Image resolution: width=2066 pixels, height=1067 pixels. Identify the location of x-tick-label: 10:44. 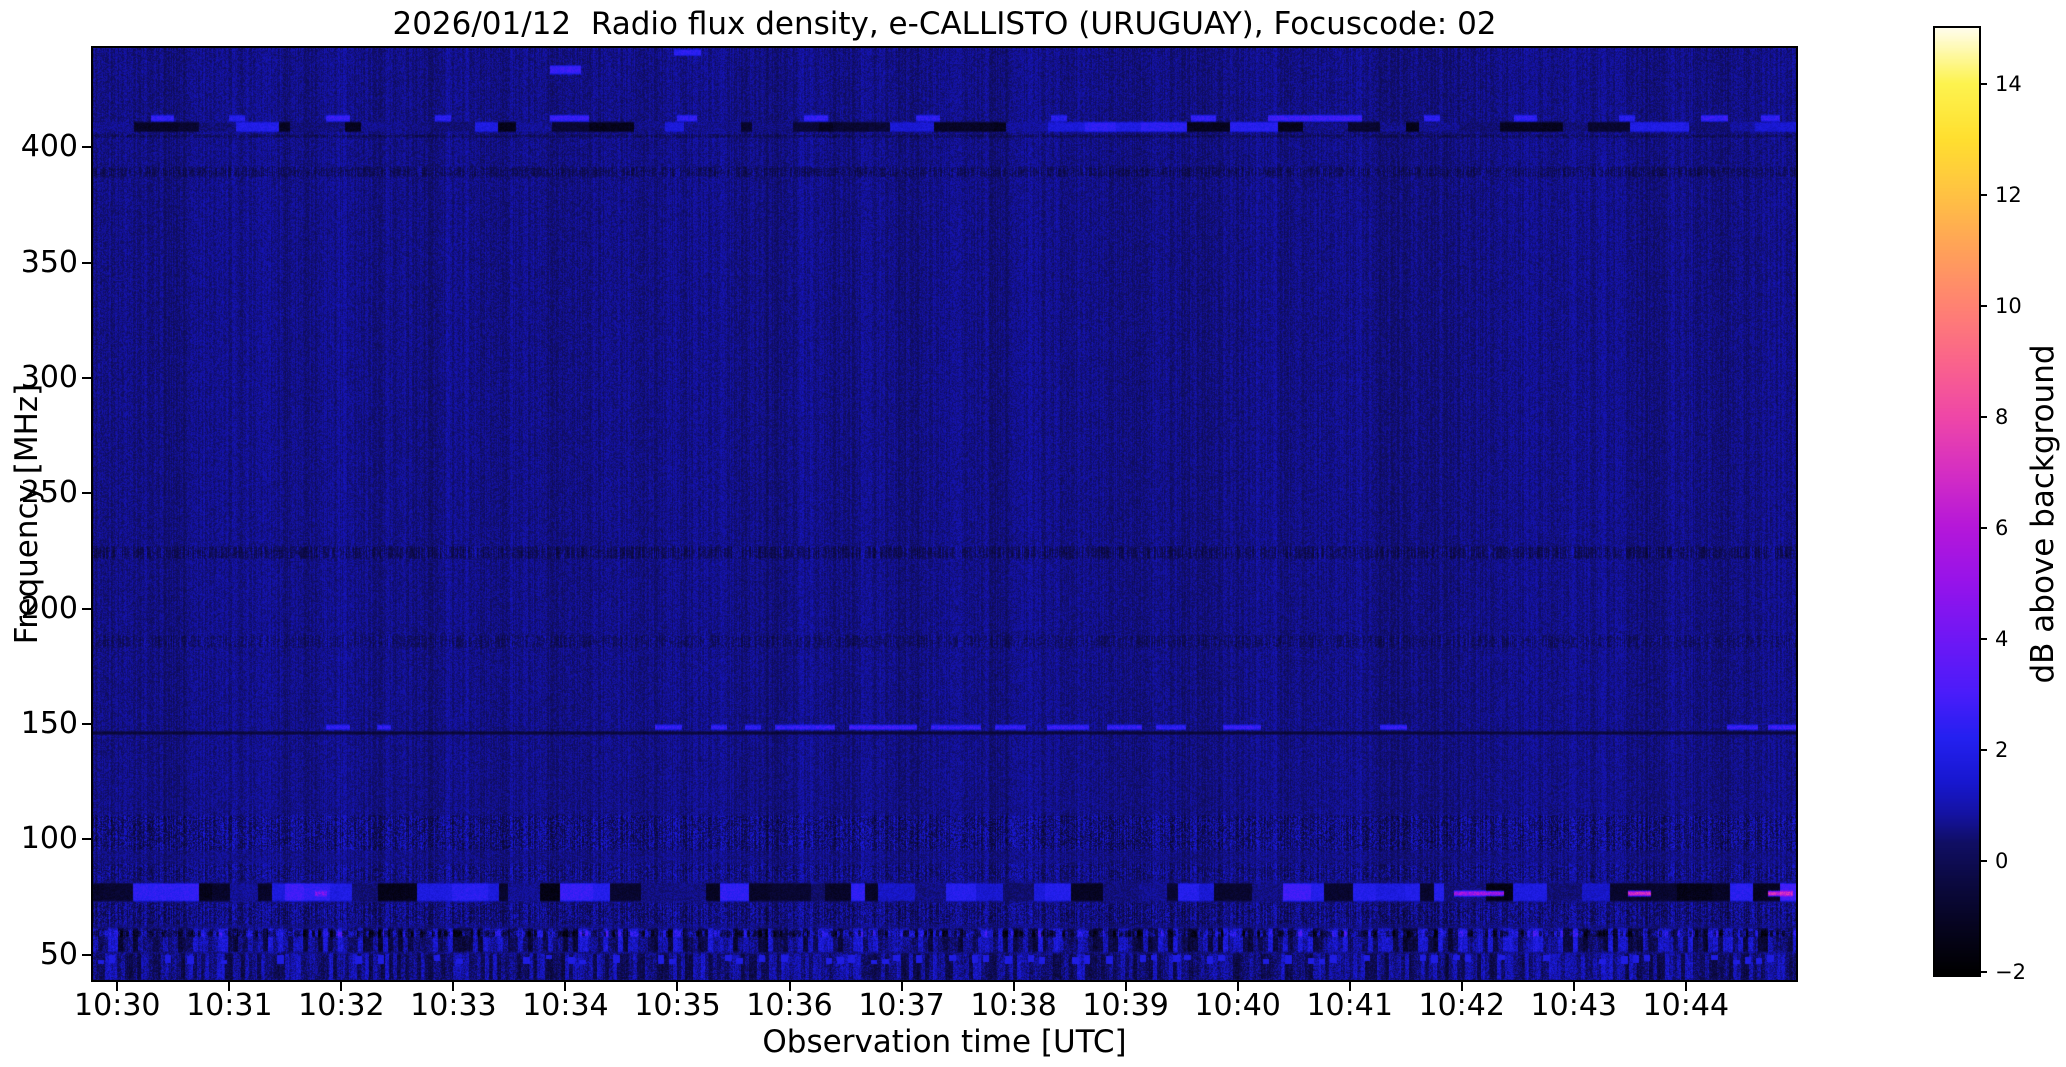
(1686, 1005).